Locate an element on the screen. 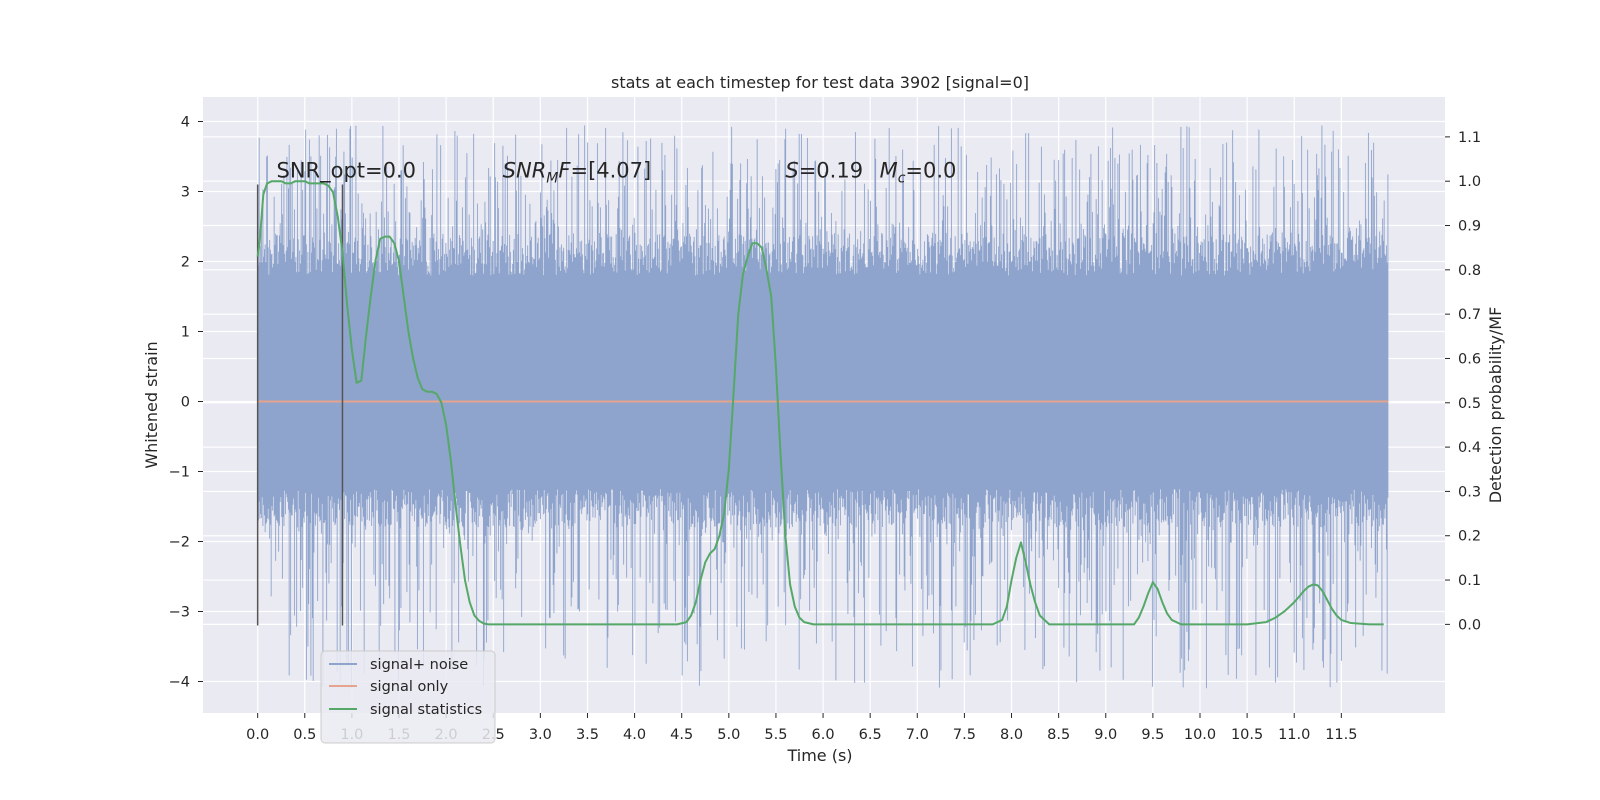  right-tick-label-11: 1.1 is located at coordinates (1469, 138).